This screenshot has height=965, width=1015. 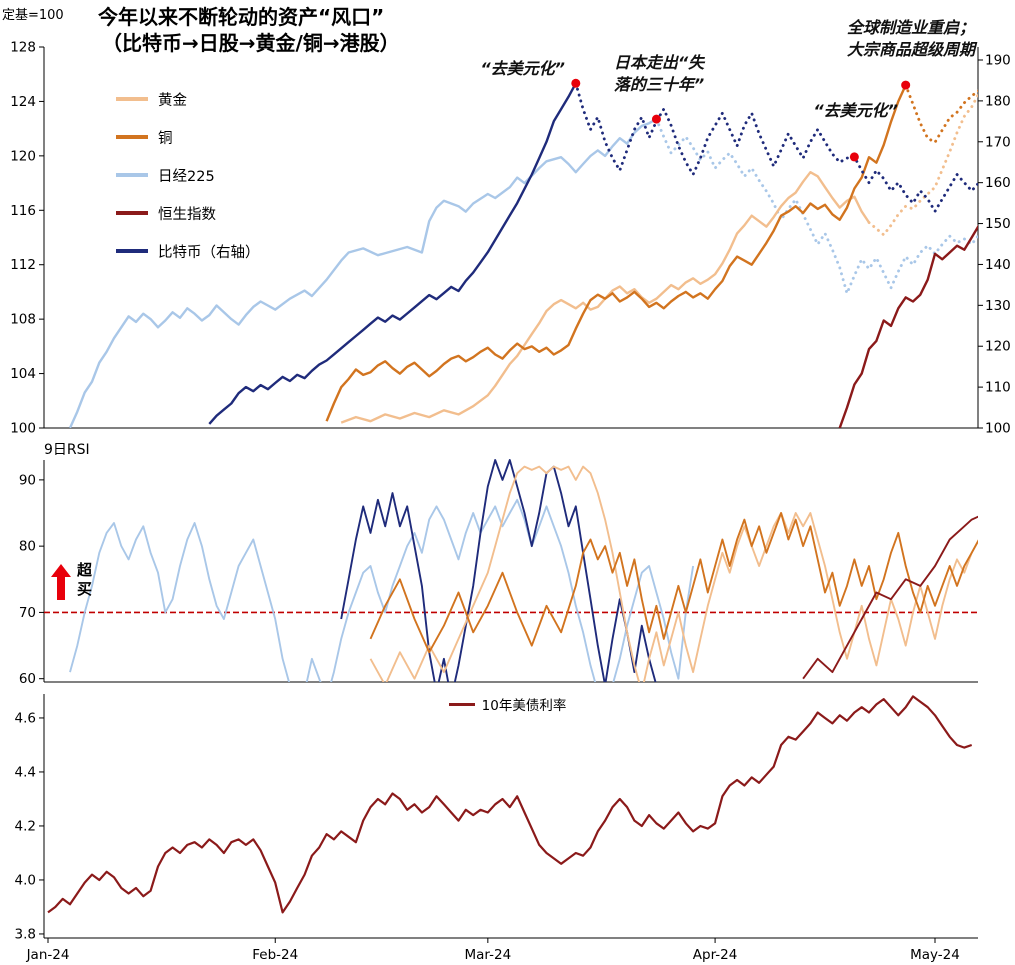 What do you see at coordinates (922, 164) in the screenshot?
I see `series-黄金-dotted` at bounding box center [922, 164].